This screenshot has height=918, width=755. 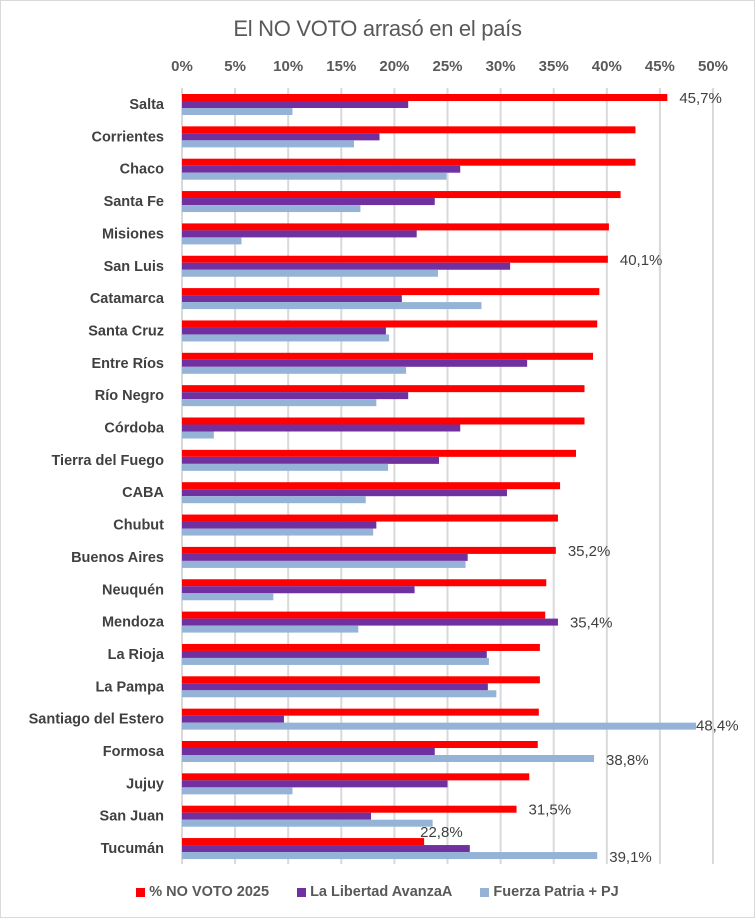 What do you see at coordinates (381, 892) in the screenshot?
I see `legend-label-lla: La Libertad AvanzaA` at bounding box center [381, 892].